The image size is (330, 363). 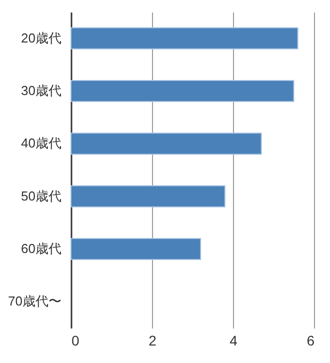 What do you see at coordinates (76, 340) in the screenshot?
I see `x-tick-label: 0` at bounding box center [76, 340].